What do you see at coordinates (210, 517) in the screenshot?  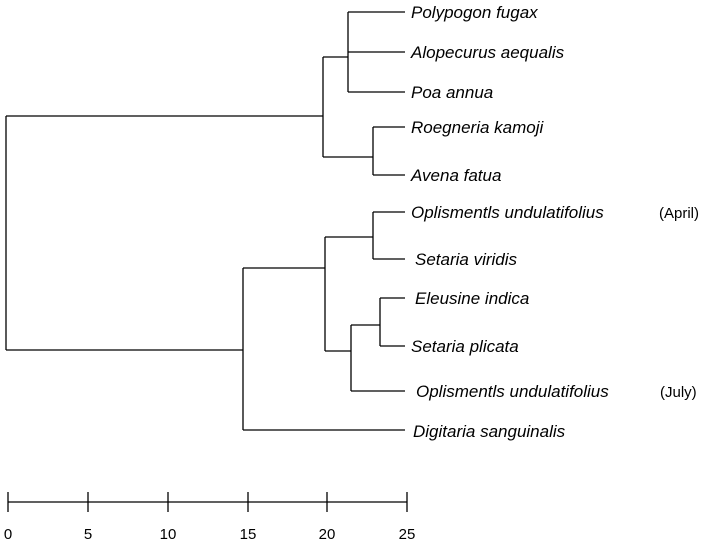 I see `scale-bar: 0 5 10 15 20 25` at bounding box center [210, 517].